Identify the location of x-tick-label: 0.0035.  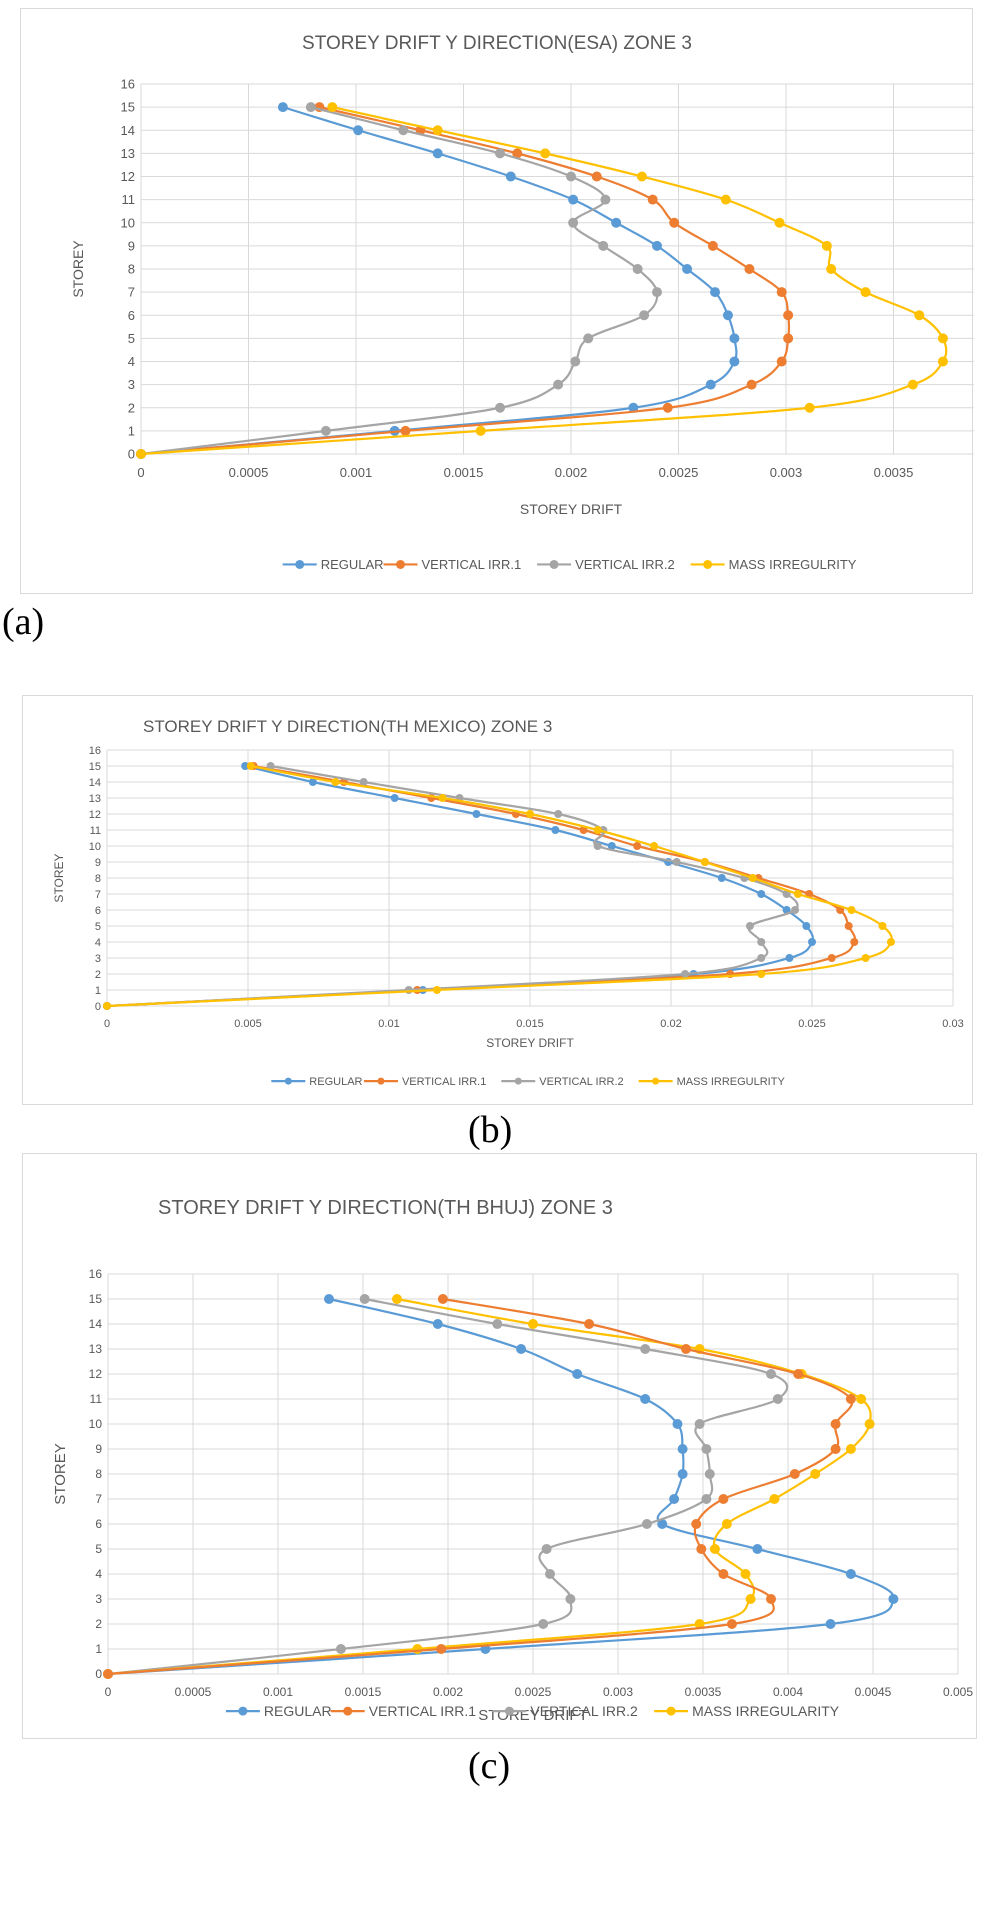
(703, 1692).